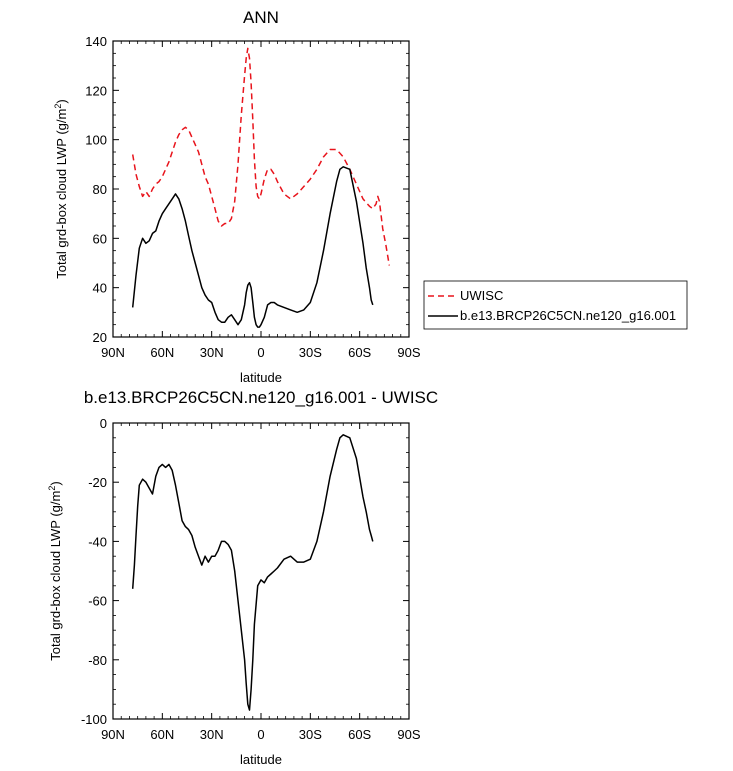 Image resolution: width=733 pixels, height=771 pixels. Describe the element at coordinates (212, 352) in the screenshot. I see `top-x-tick-label: 30N` at that location.